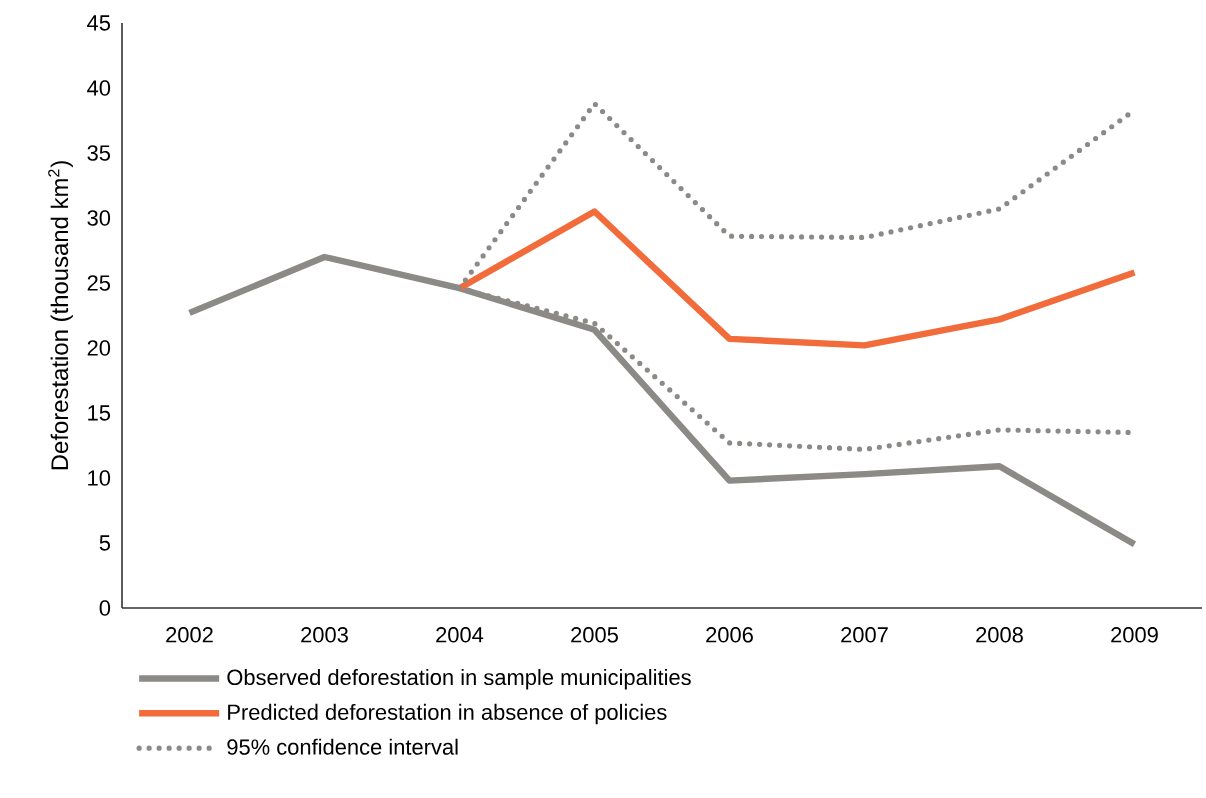  Describe the element at coordinates (99, 88) in the screenshot. I see `y-tick-label: 40` at that location.